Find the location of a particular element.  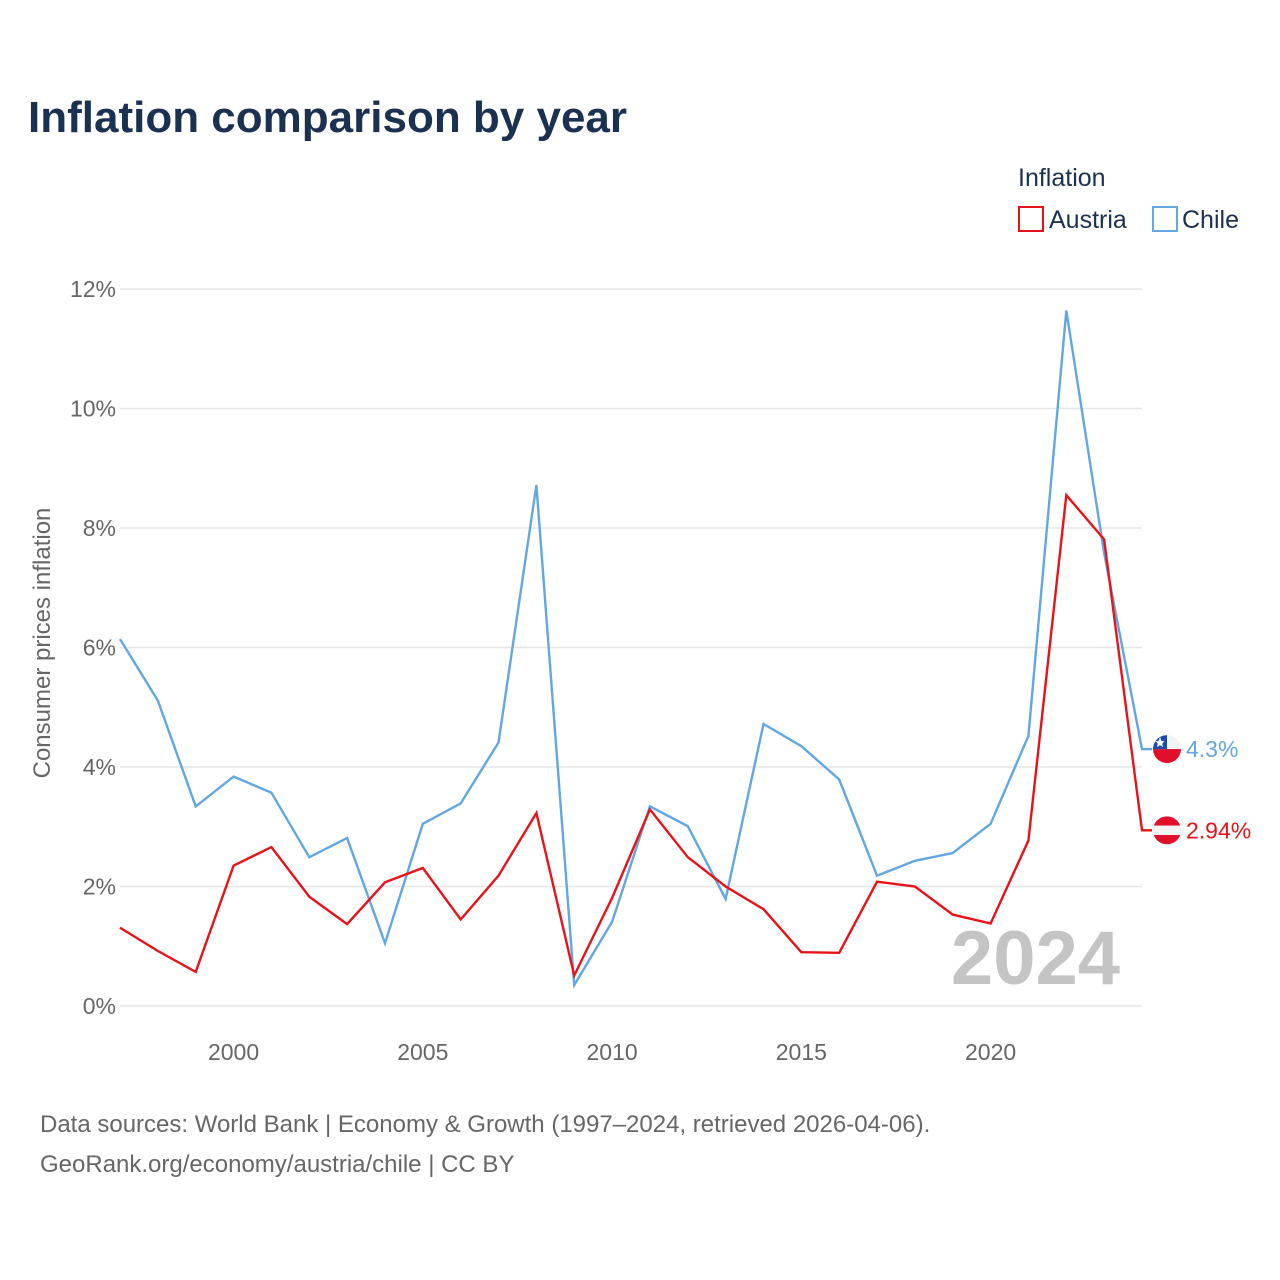

x-tick-label: 2005 is located at coordinates (422, 1052).